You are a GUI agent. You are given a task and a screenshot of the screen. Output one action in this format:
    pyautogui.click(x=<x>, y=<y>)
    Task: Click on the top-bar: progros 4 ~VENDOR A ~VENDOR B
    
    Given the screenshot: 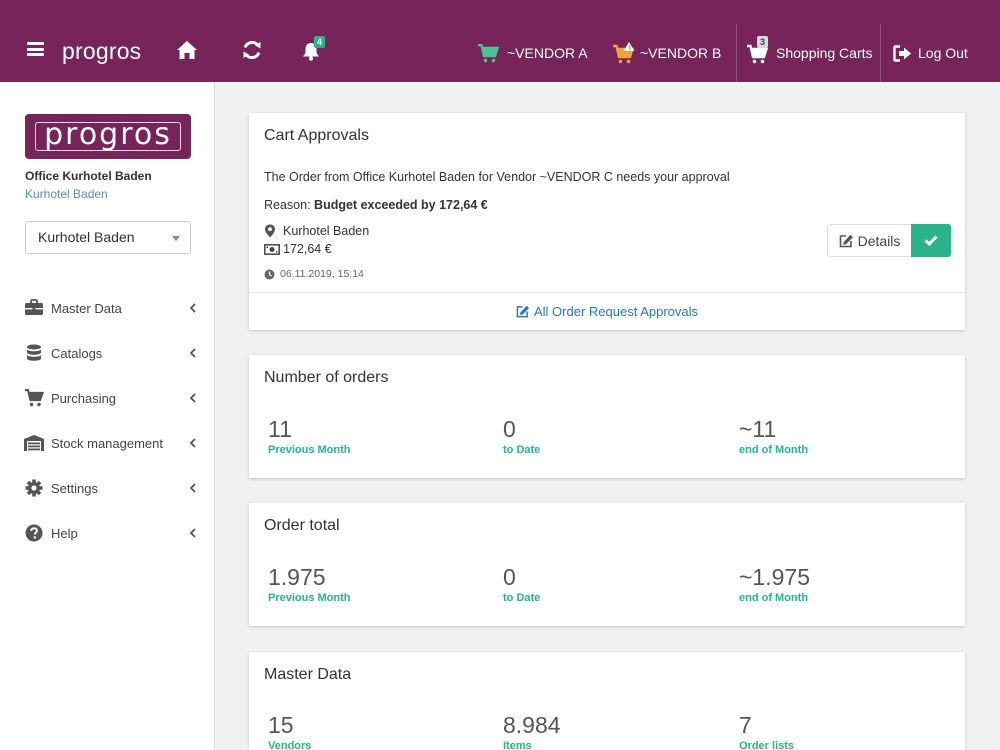 What is the action you would take?
    pyautogui.click(x=500, y=41)
    